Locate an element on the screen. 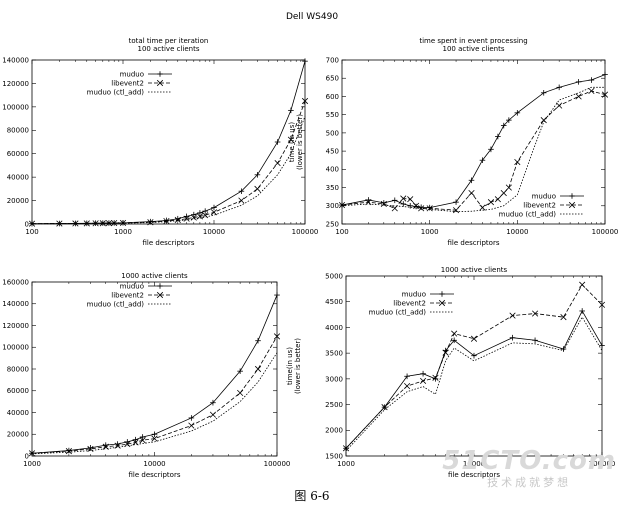  y-tick-label: 40000 is located at coordinates (18, 178).